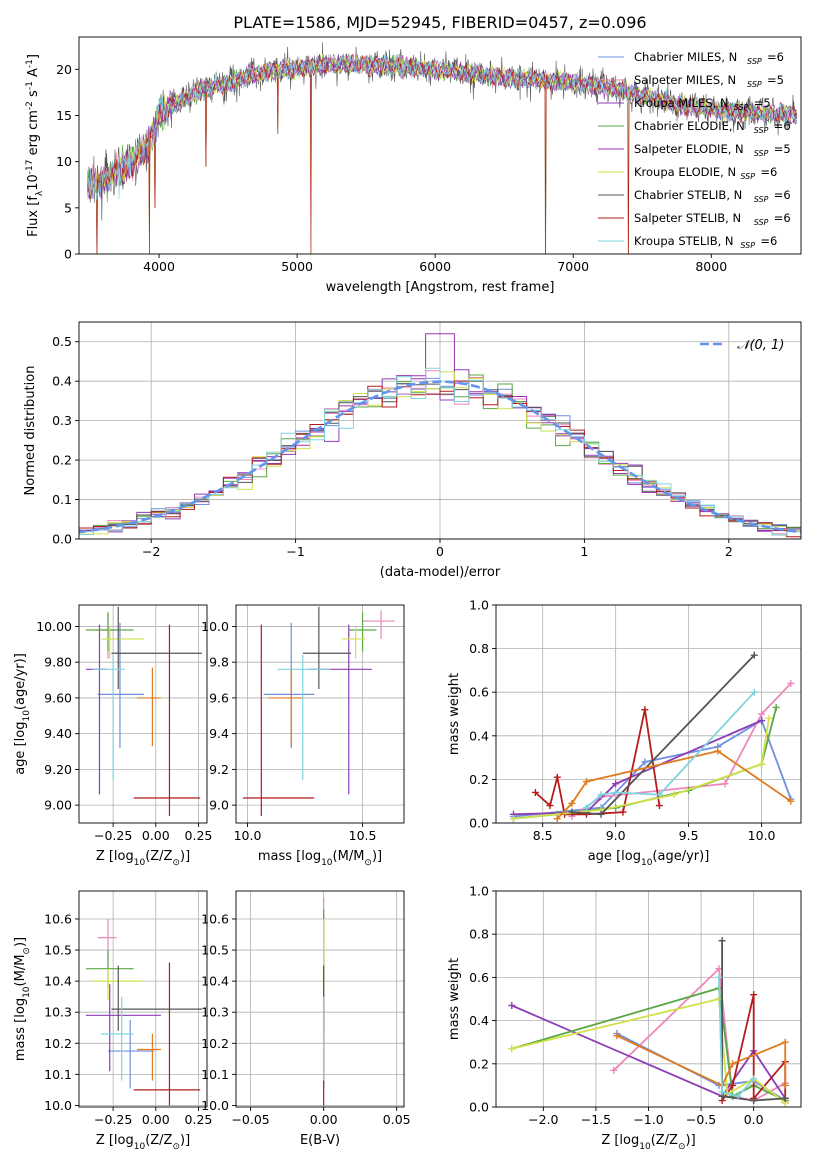 The width and height of the screenshot is (819, 1170). Describe the element at coordinates (58, 1105) in the screenshot. I see `y-tick-label: 10.0` at that location.